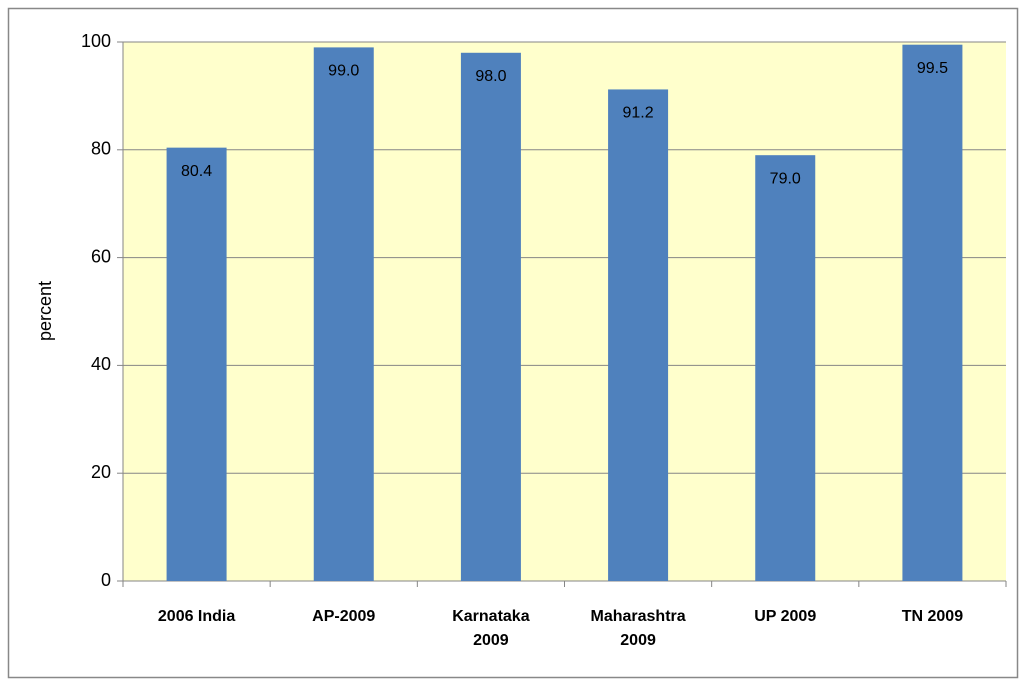  Describe the element at coordinates (490, 628) in the screenshot. I see `x-tick-label: Karnataka 2009` at that location.